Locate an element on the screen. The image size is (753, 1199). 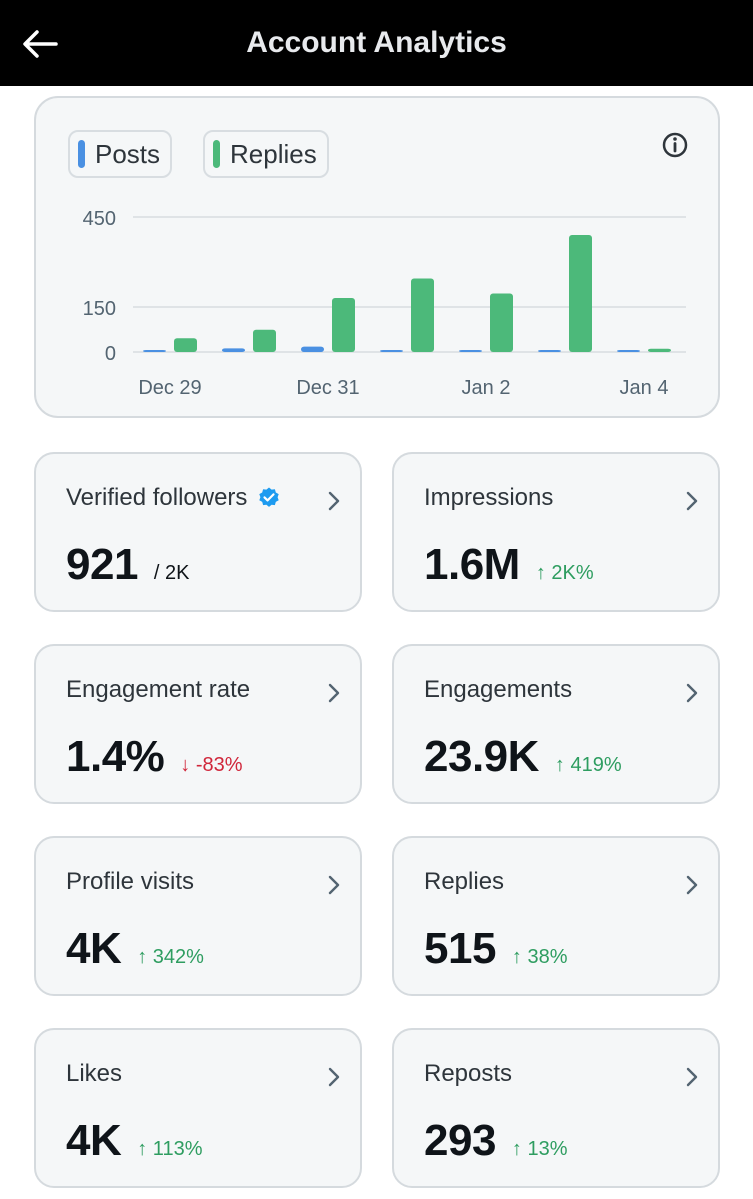
back-arrow-icon is located at coordinates (40, 44).